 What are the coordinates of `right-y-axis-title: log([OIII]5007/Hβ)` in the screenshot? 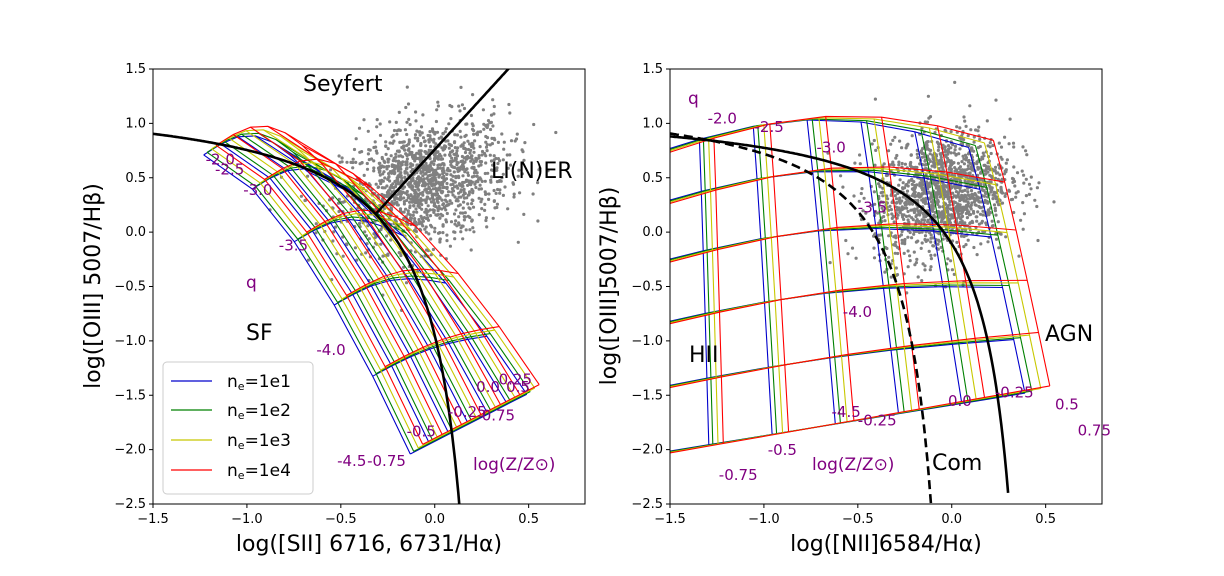 It's located at (609, 286).